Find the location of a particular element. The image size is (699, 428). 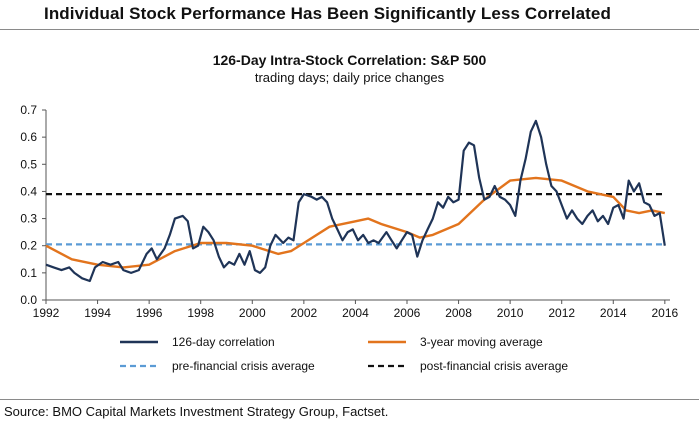

y-tick-label: 0.6 is located at coordinates (28, 137).